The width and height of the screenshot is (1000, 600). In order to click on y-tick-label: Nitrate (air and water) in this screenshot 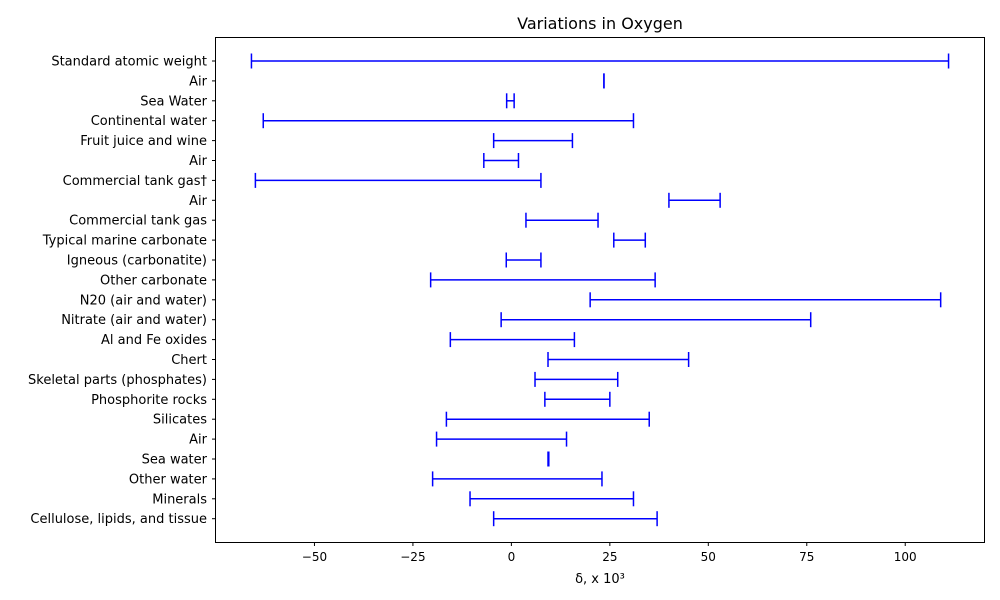, I will do `click(134, 320)`.